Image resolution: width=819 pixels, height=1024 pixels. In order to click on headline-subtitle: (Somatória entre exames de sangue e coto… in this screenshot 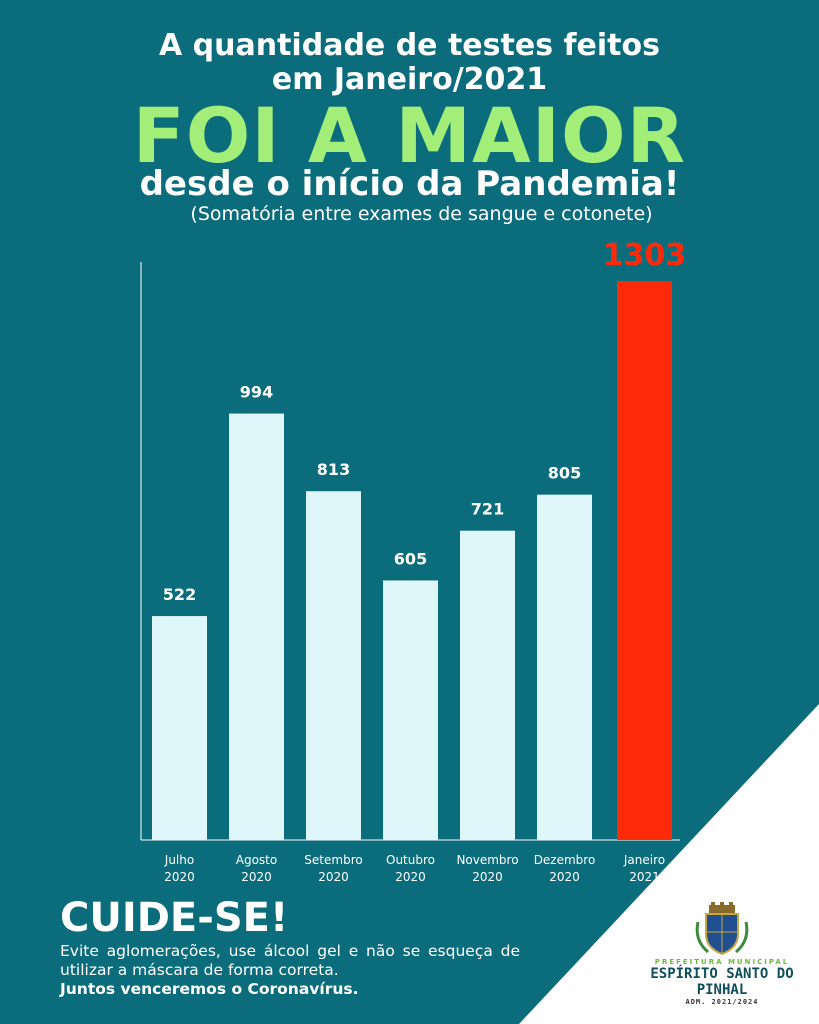, I will do `click(421, 214)`.